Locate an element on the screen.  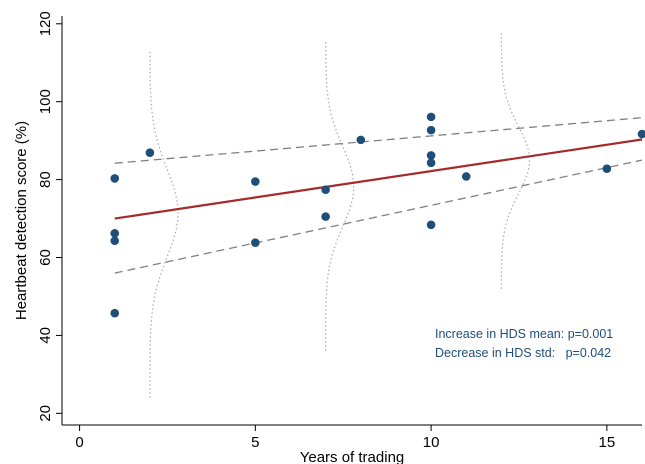
y-tick-label: 40 is located at coordinates (45, 335).